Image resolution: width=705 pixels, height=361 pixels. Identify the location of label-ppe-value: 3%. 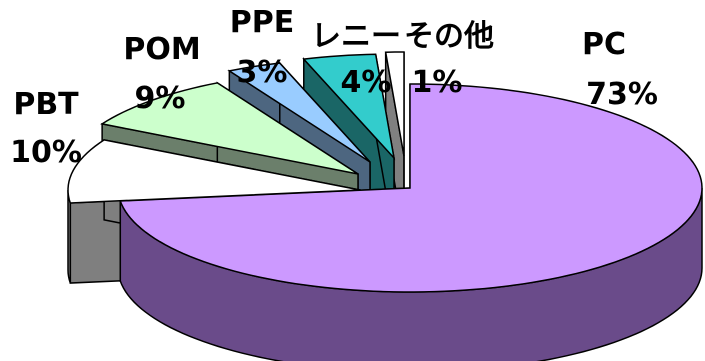
(262, 72).